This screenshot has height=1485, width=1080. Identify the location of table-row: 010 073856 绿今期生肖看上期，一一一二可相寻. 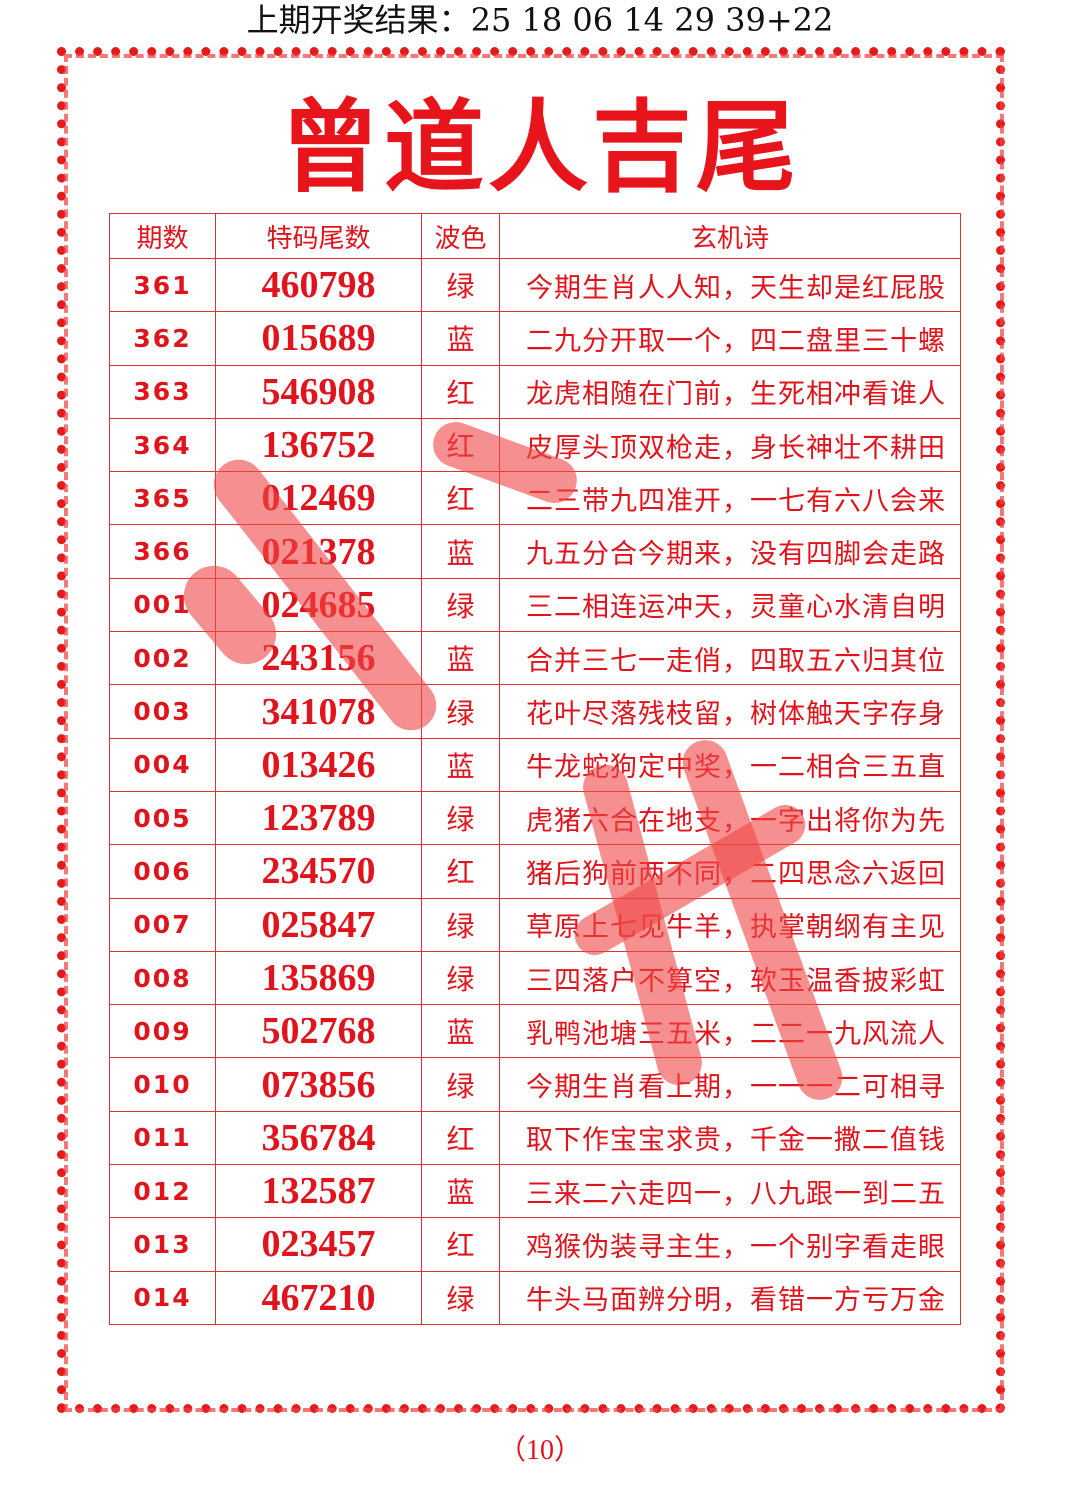
(535, 1084).